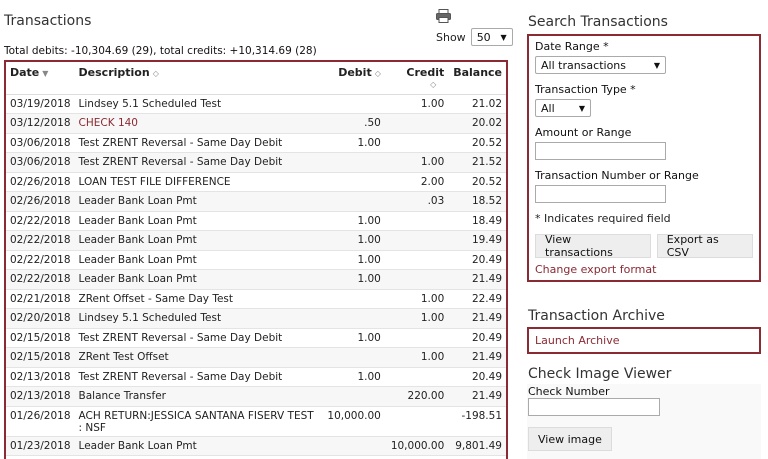 This screenshot has height=459, width=768. Describe the element at coordinates (477, 123) in the screenshot. I see `row-balance: 20.02` at that location.